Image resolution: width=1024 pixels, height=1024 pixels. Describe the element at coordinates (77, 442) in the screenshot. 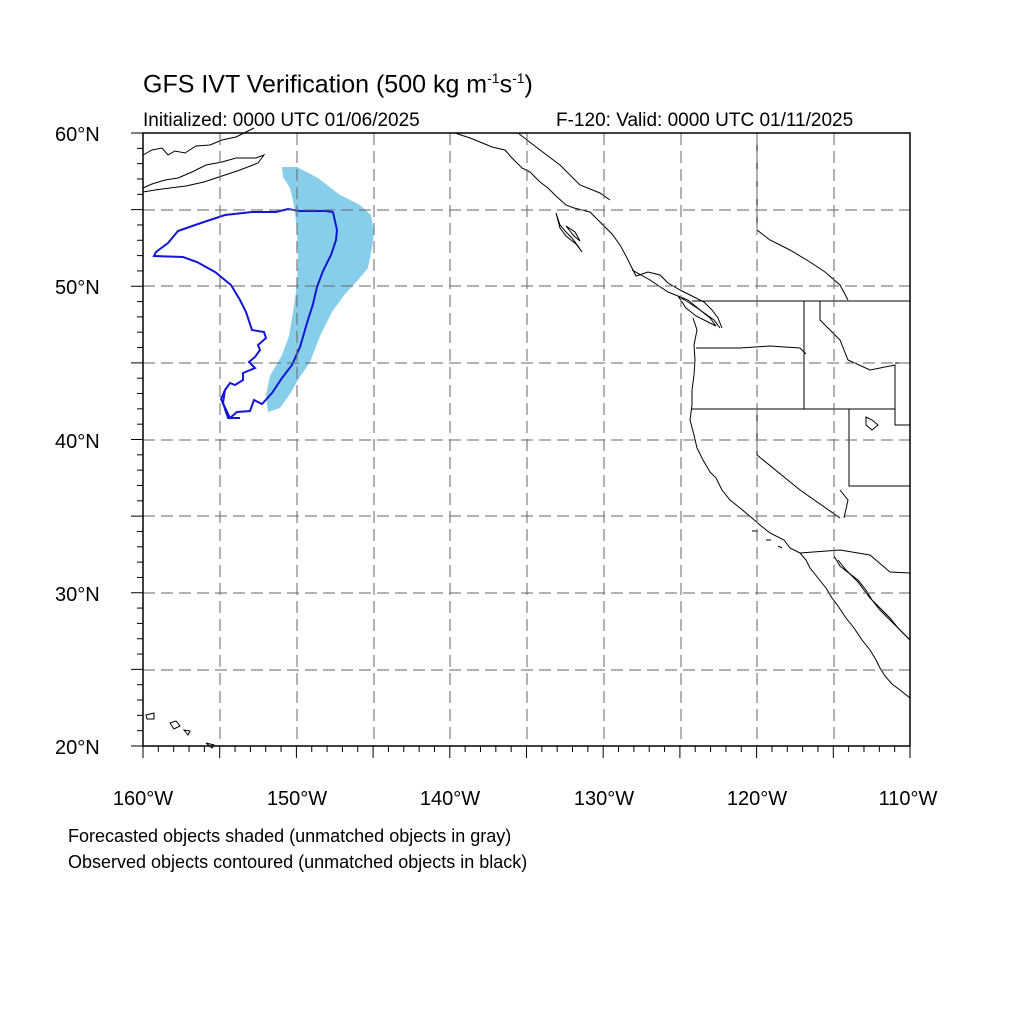

I see `lat-label-40: 40°N` at that location.